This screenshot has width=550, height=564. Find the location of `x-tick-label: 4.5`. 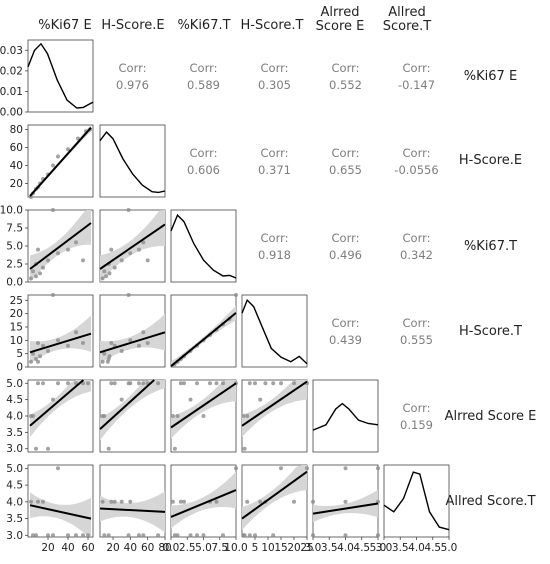

x-tick-label: 4.5 is located at coordinates (361, 548).